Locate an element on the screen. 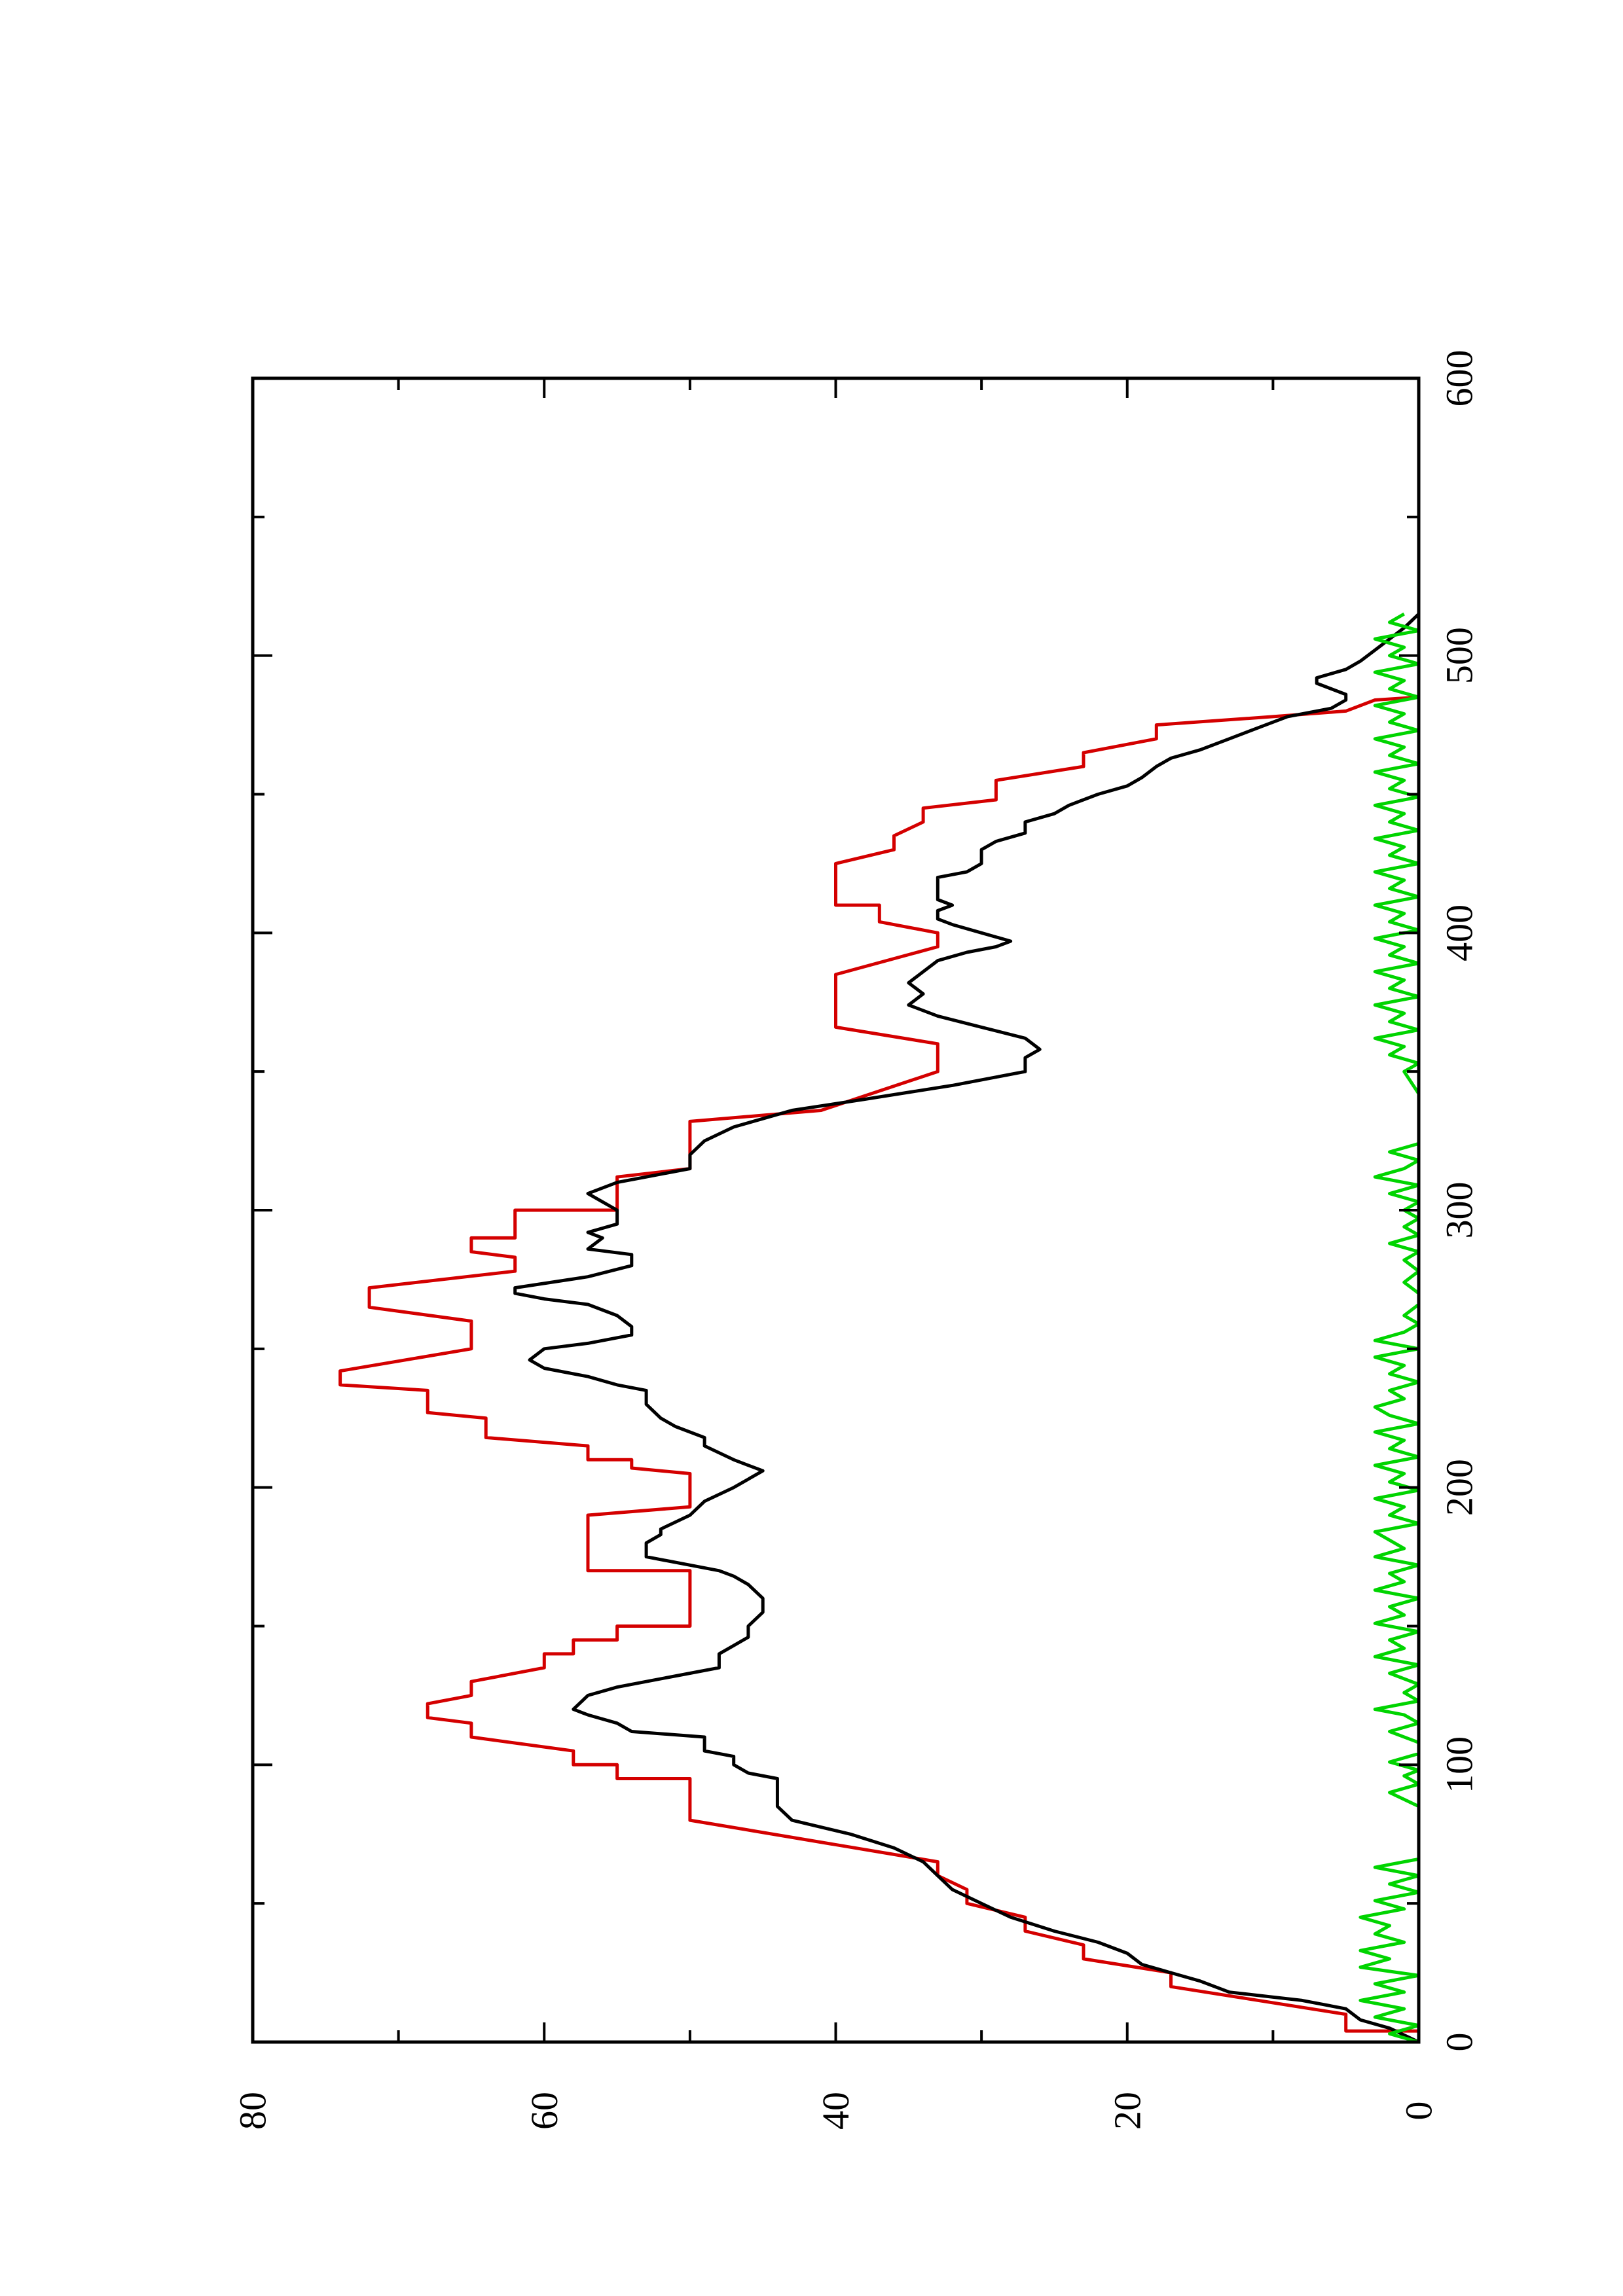 The image size is (1623, 2296). y-tick-label: 0 is located at coordinates (1419, 2111).